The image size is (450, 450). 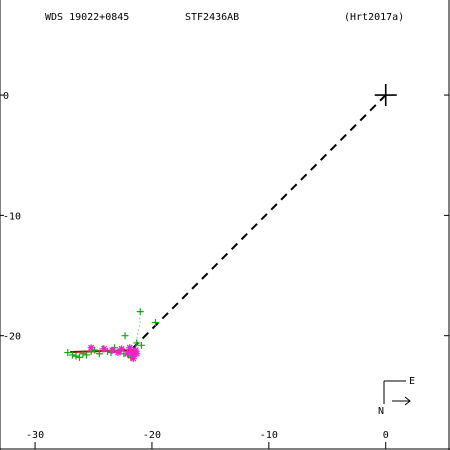 I want to click on dotted-green-track, so click(x=137, y=333).